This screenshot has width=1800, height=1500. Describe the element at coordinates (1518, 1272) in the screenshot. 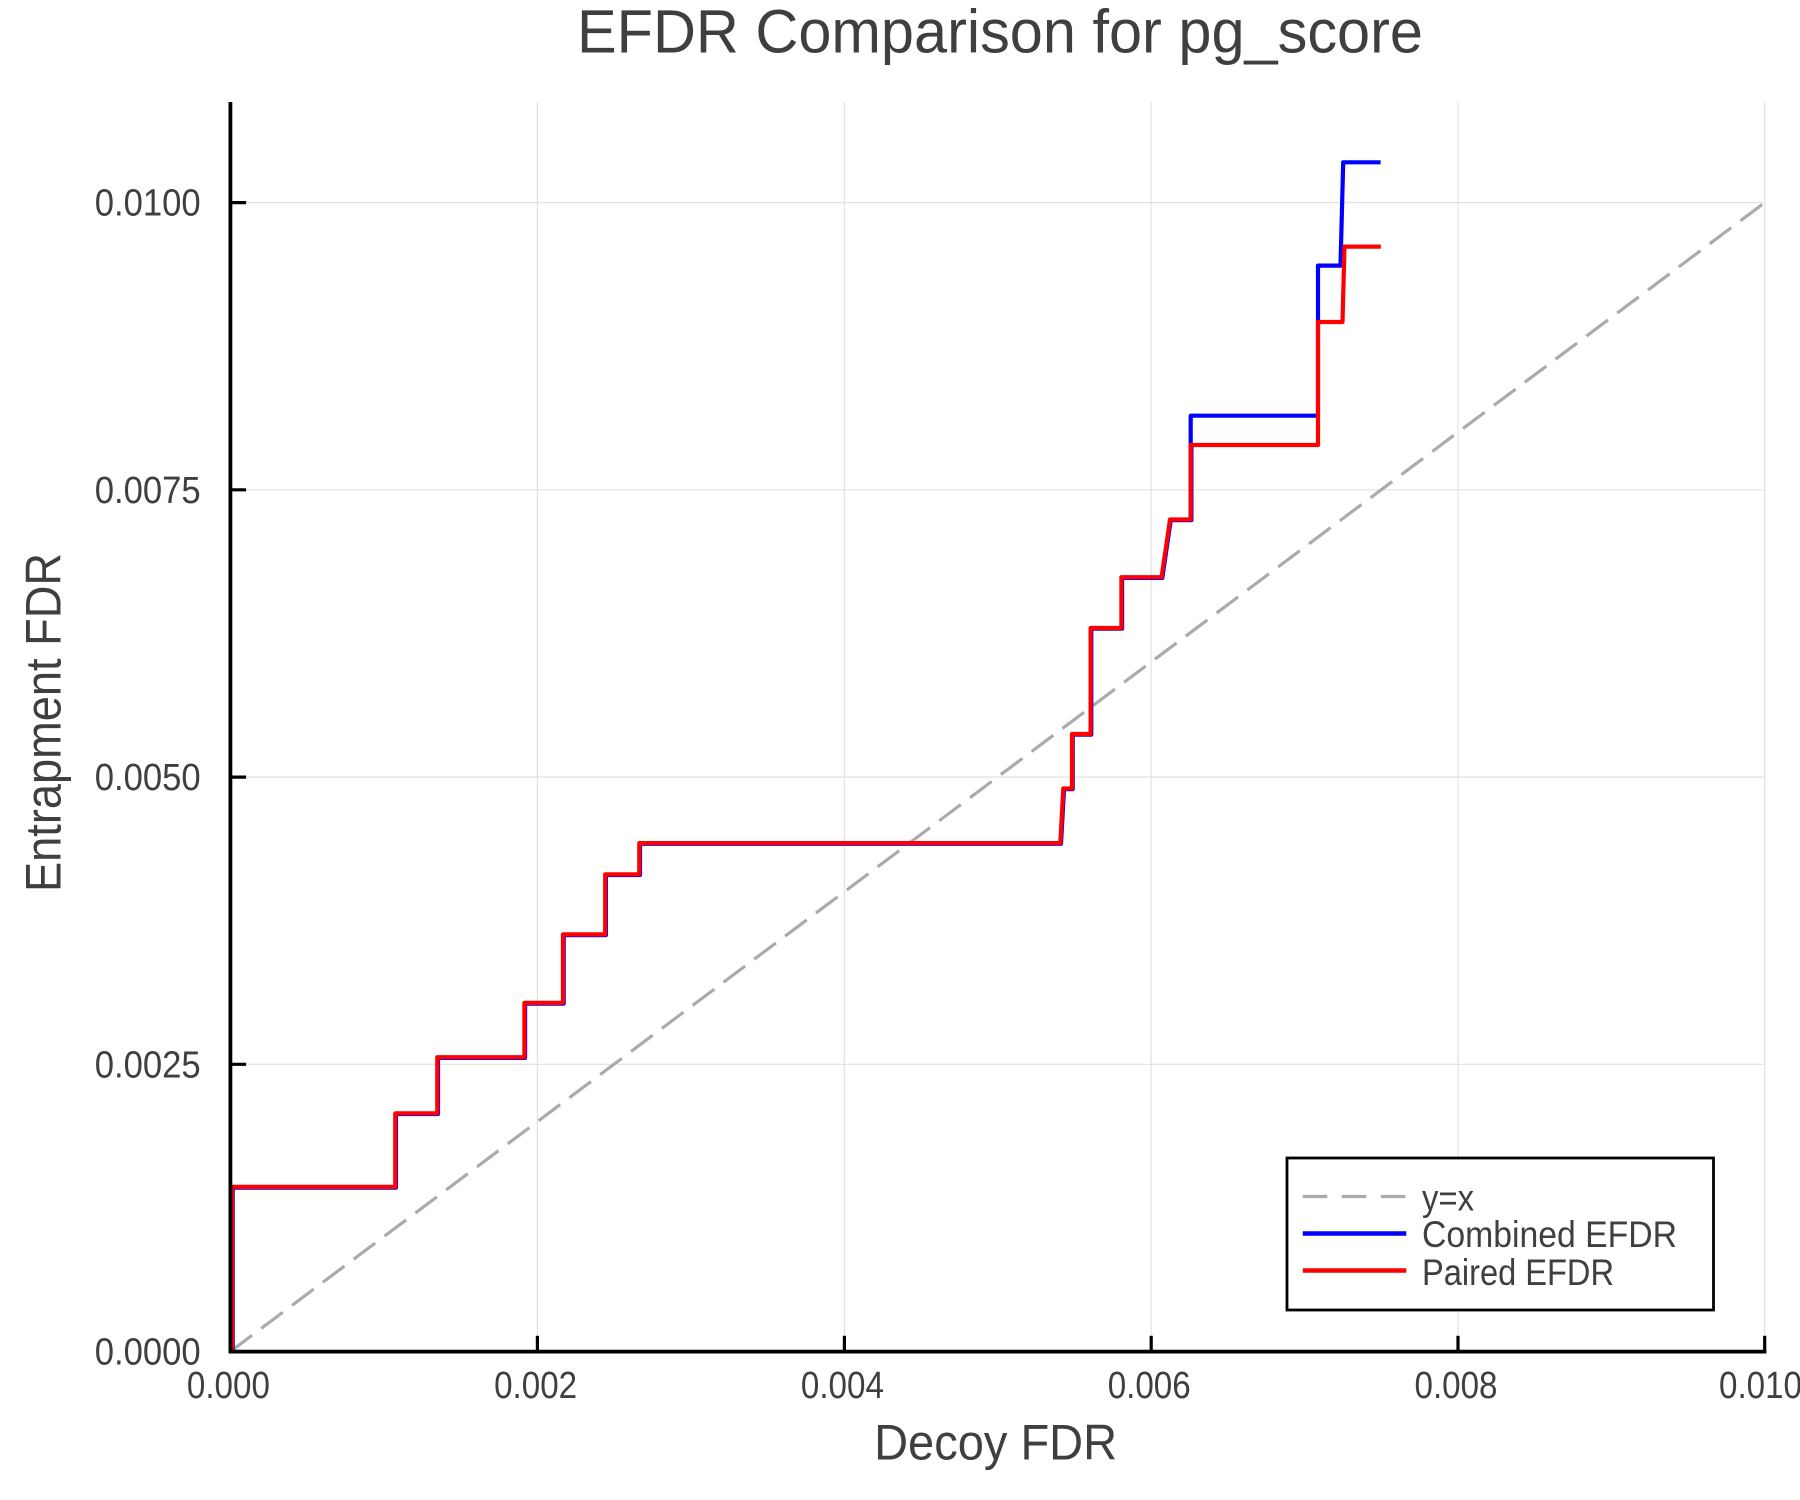

I see `svg-text: Paired EFDR` at that location.